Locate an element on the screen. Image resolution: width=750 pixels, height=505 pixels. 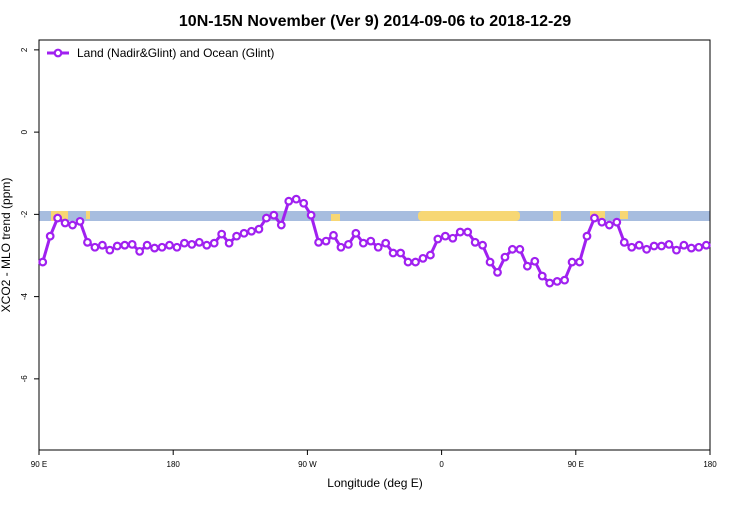
x-tick-label: 0 is located at coordinates (441, 464).